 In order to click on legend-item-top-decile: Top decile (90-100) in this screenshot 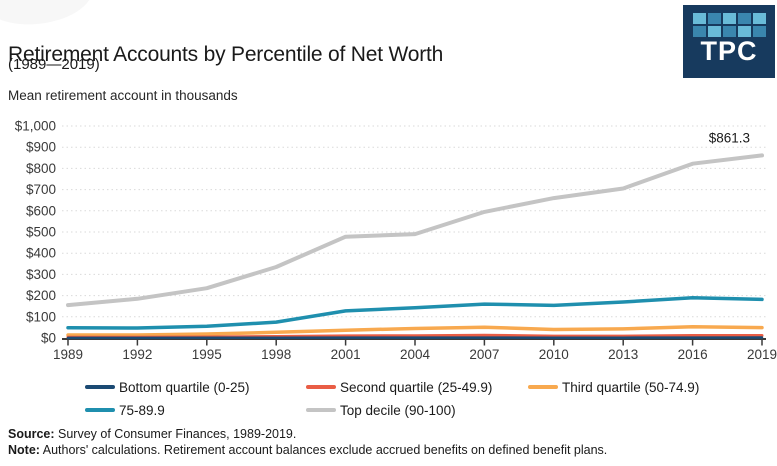, I will do `click(381, 410)`.